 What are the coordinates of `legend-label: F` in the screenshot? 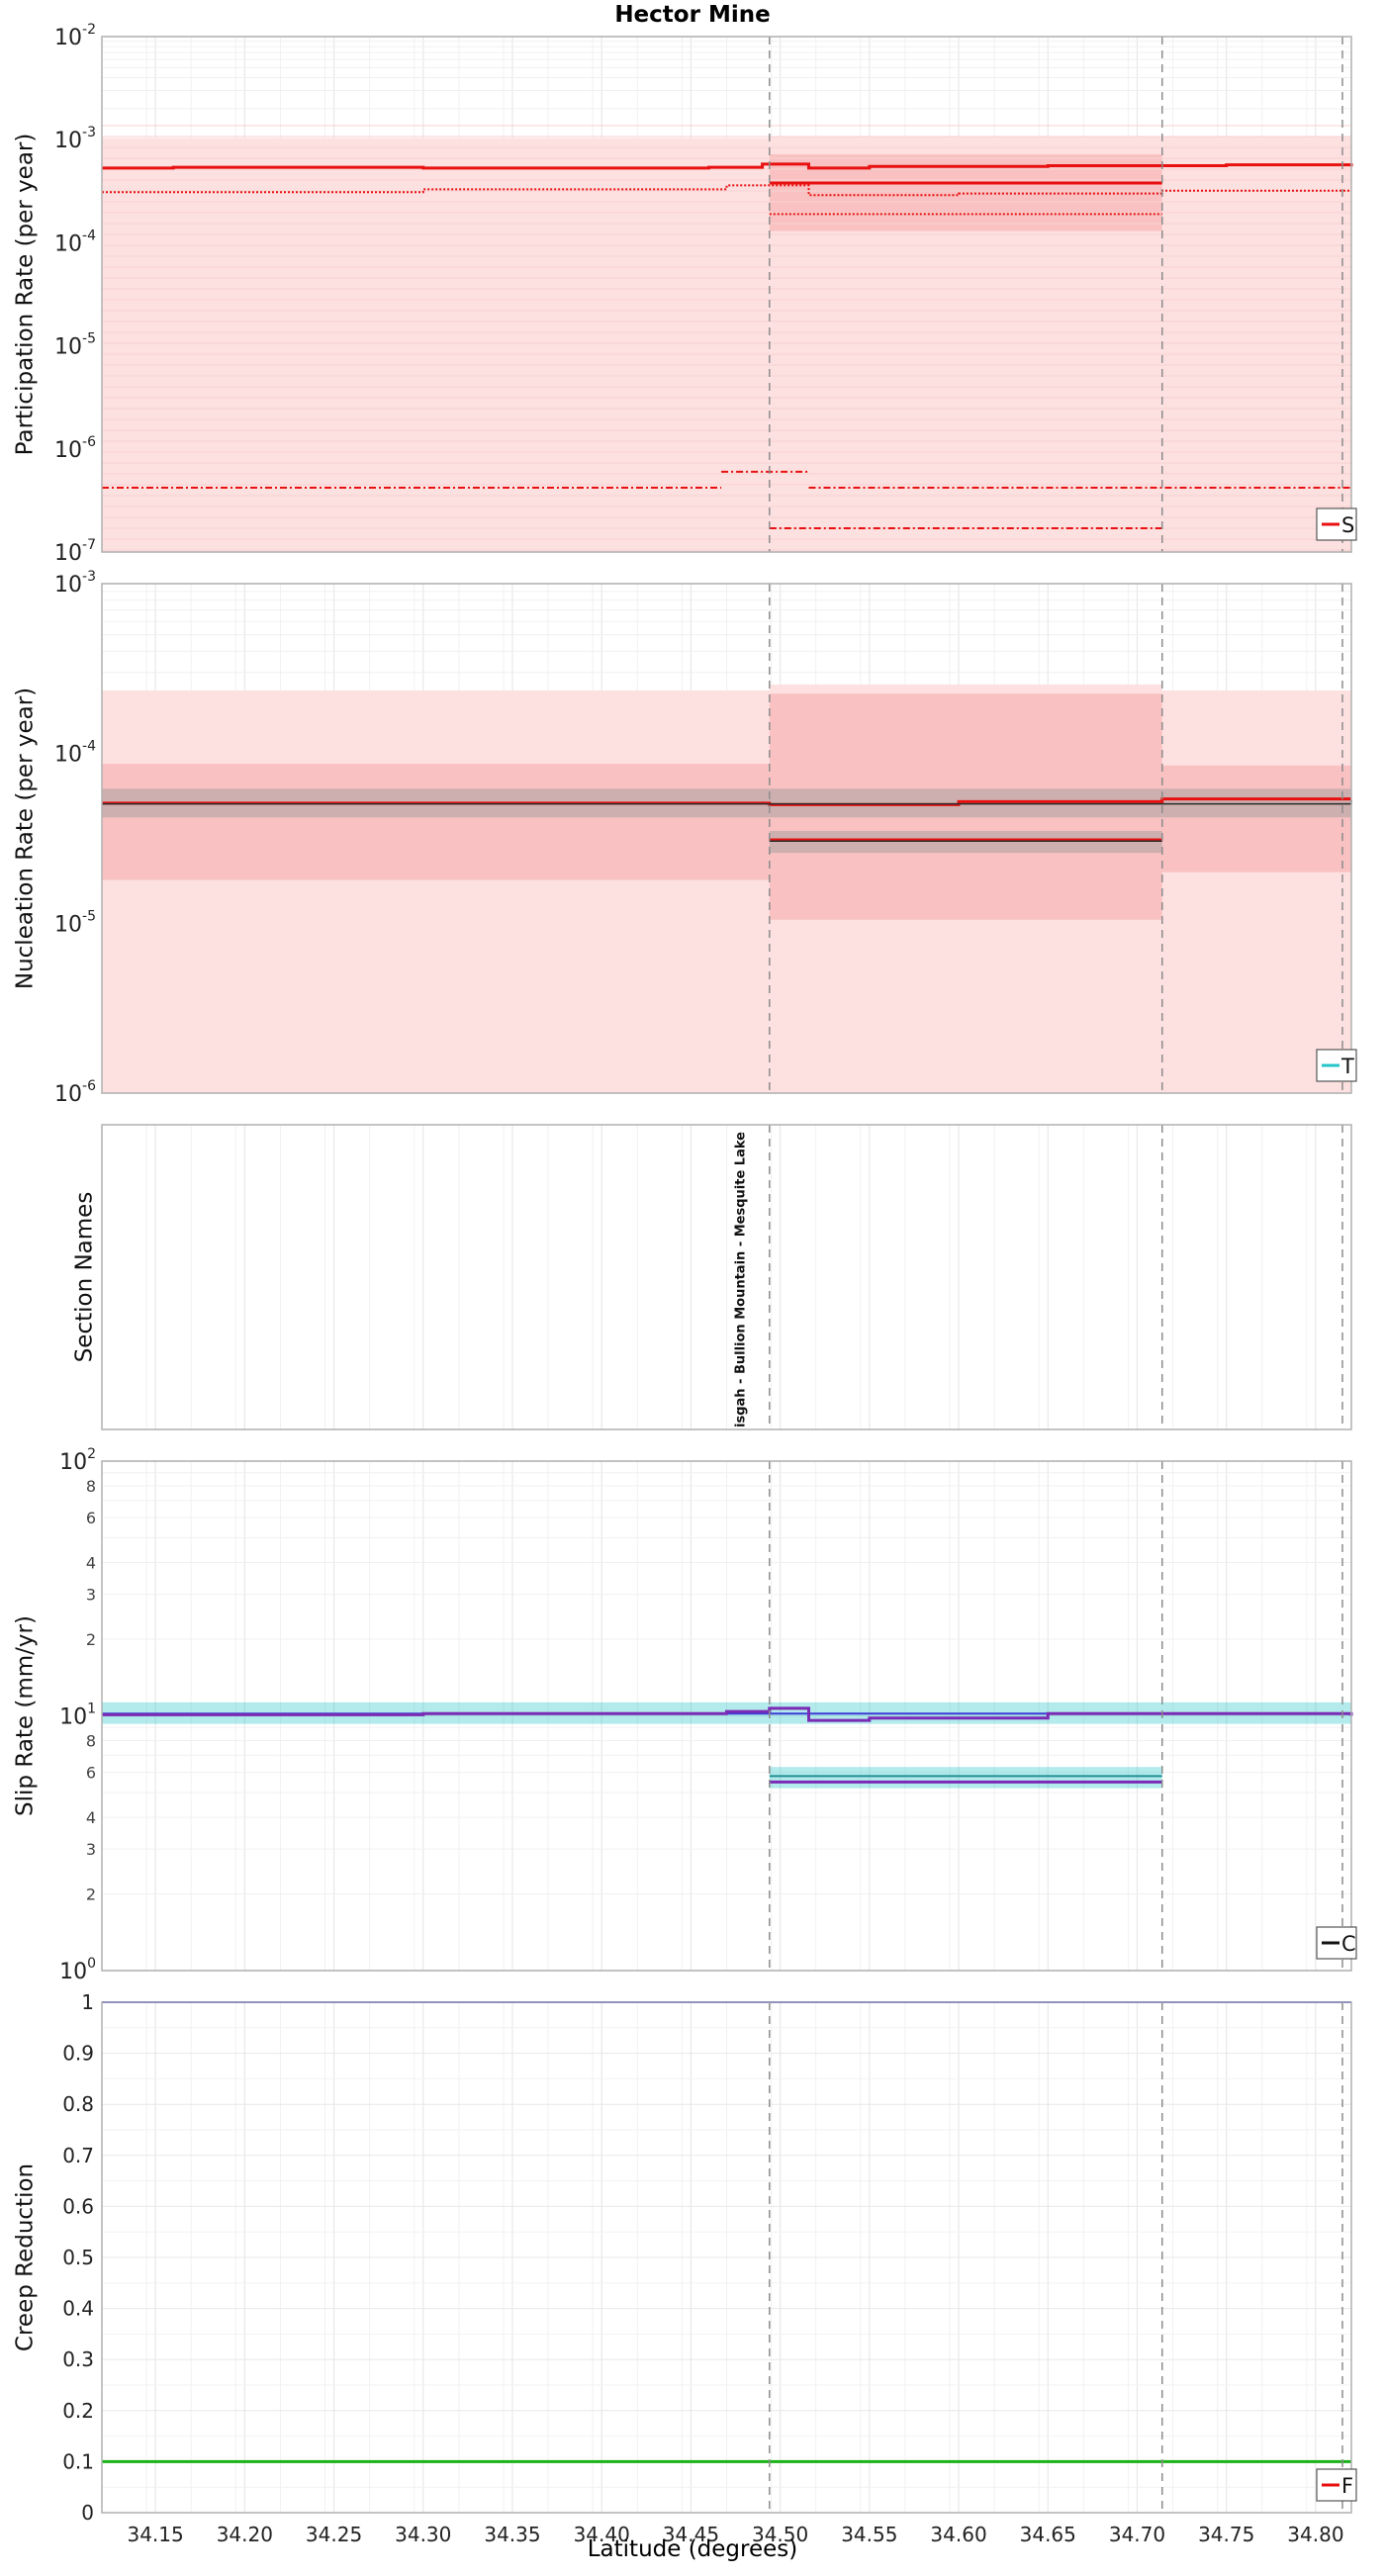 It's located at (1347, 2486).